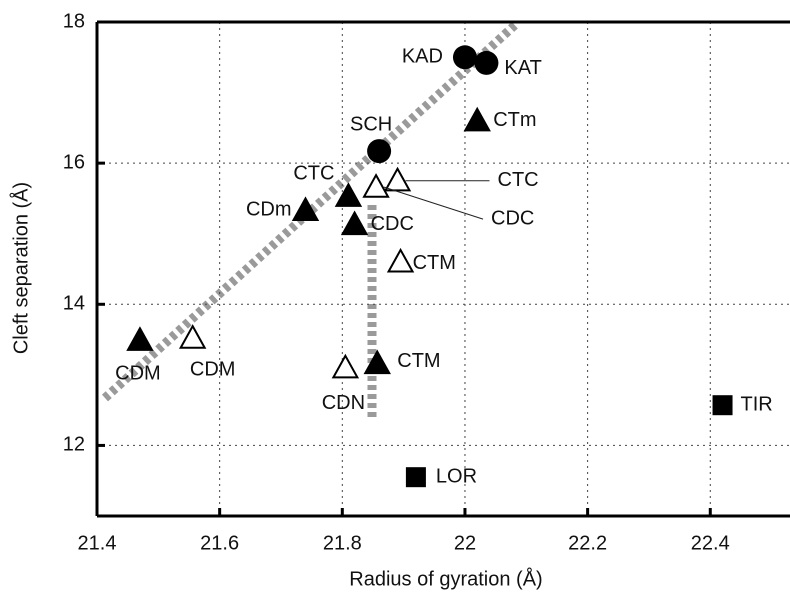 This screenshot has width=790, height=593. What do you see at coordinates (422, 57) in the screenshot?
I see `point-label: KAD` at bounding box center [422, 57].